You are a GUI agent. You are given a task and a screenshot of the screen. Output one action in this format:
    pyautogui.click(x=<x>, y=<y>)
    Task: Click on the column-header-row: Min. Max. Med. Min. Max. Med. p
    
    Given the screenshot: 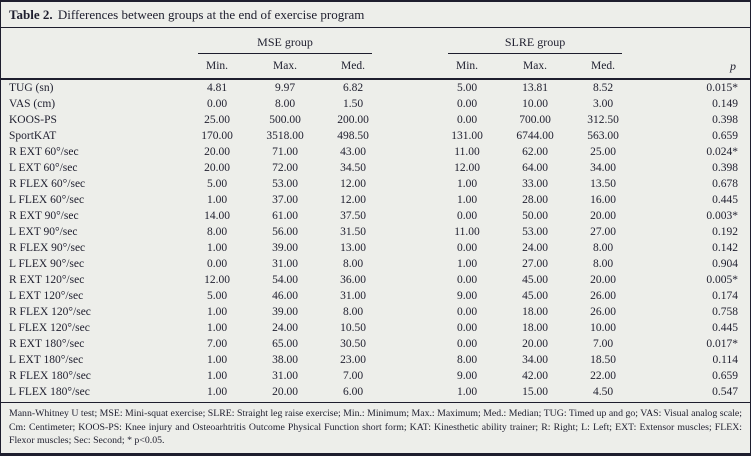 What is the action you would take?
    pyautogui.click(x=375, y=67)
    